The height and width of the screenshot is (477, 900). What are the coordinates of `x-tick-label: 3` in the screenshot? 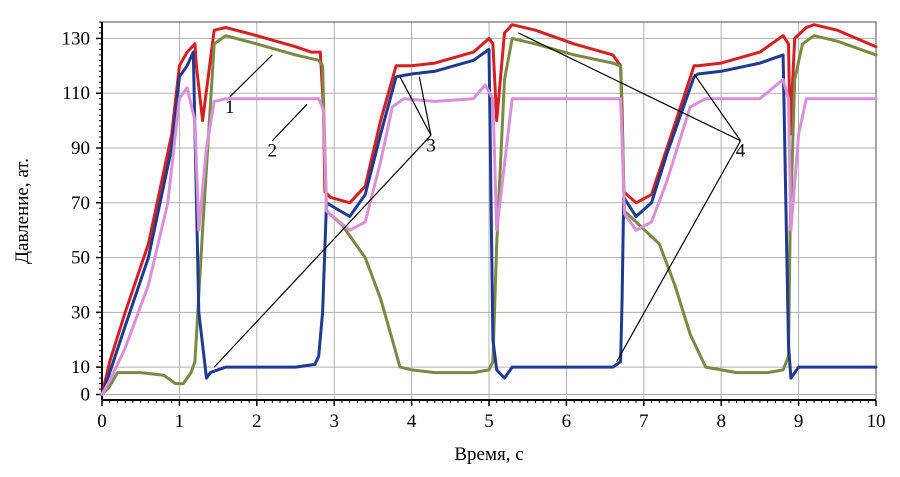 It's located at (334, 421).